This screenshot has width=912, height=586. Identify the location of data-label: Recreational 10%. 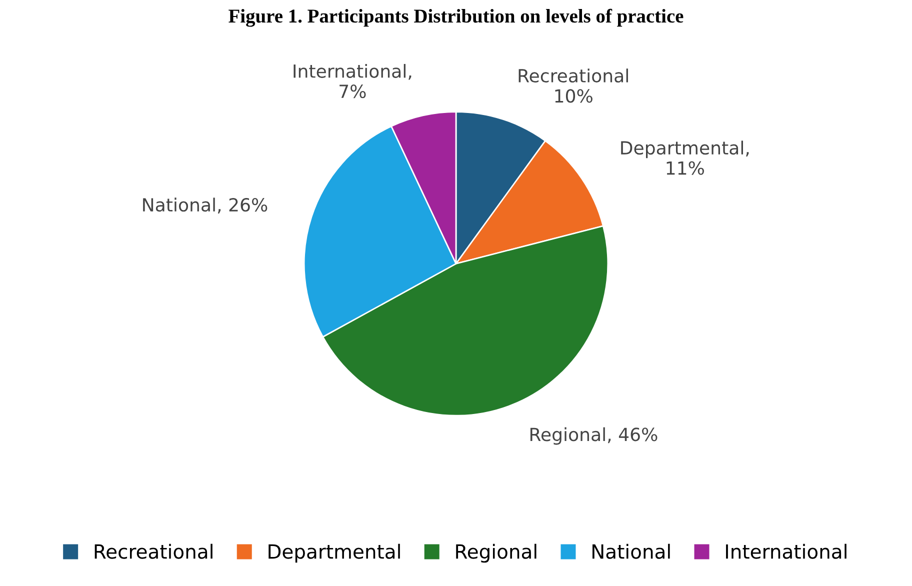
(573, 85).